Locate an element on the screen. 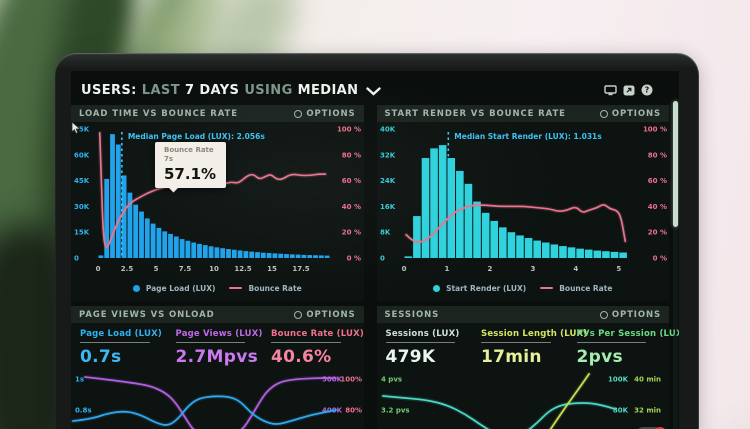  metric-session-length: Session Length (LUX) 17min is located at coordinates (534, 348).